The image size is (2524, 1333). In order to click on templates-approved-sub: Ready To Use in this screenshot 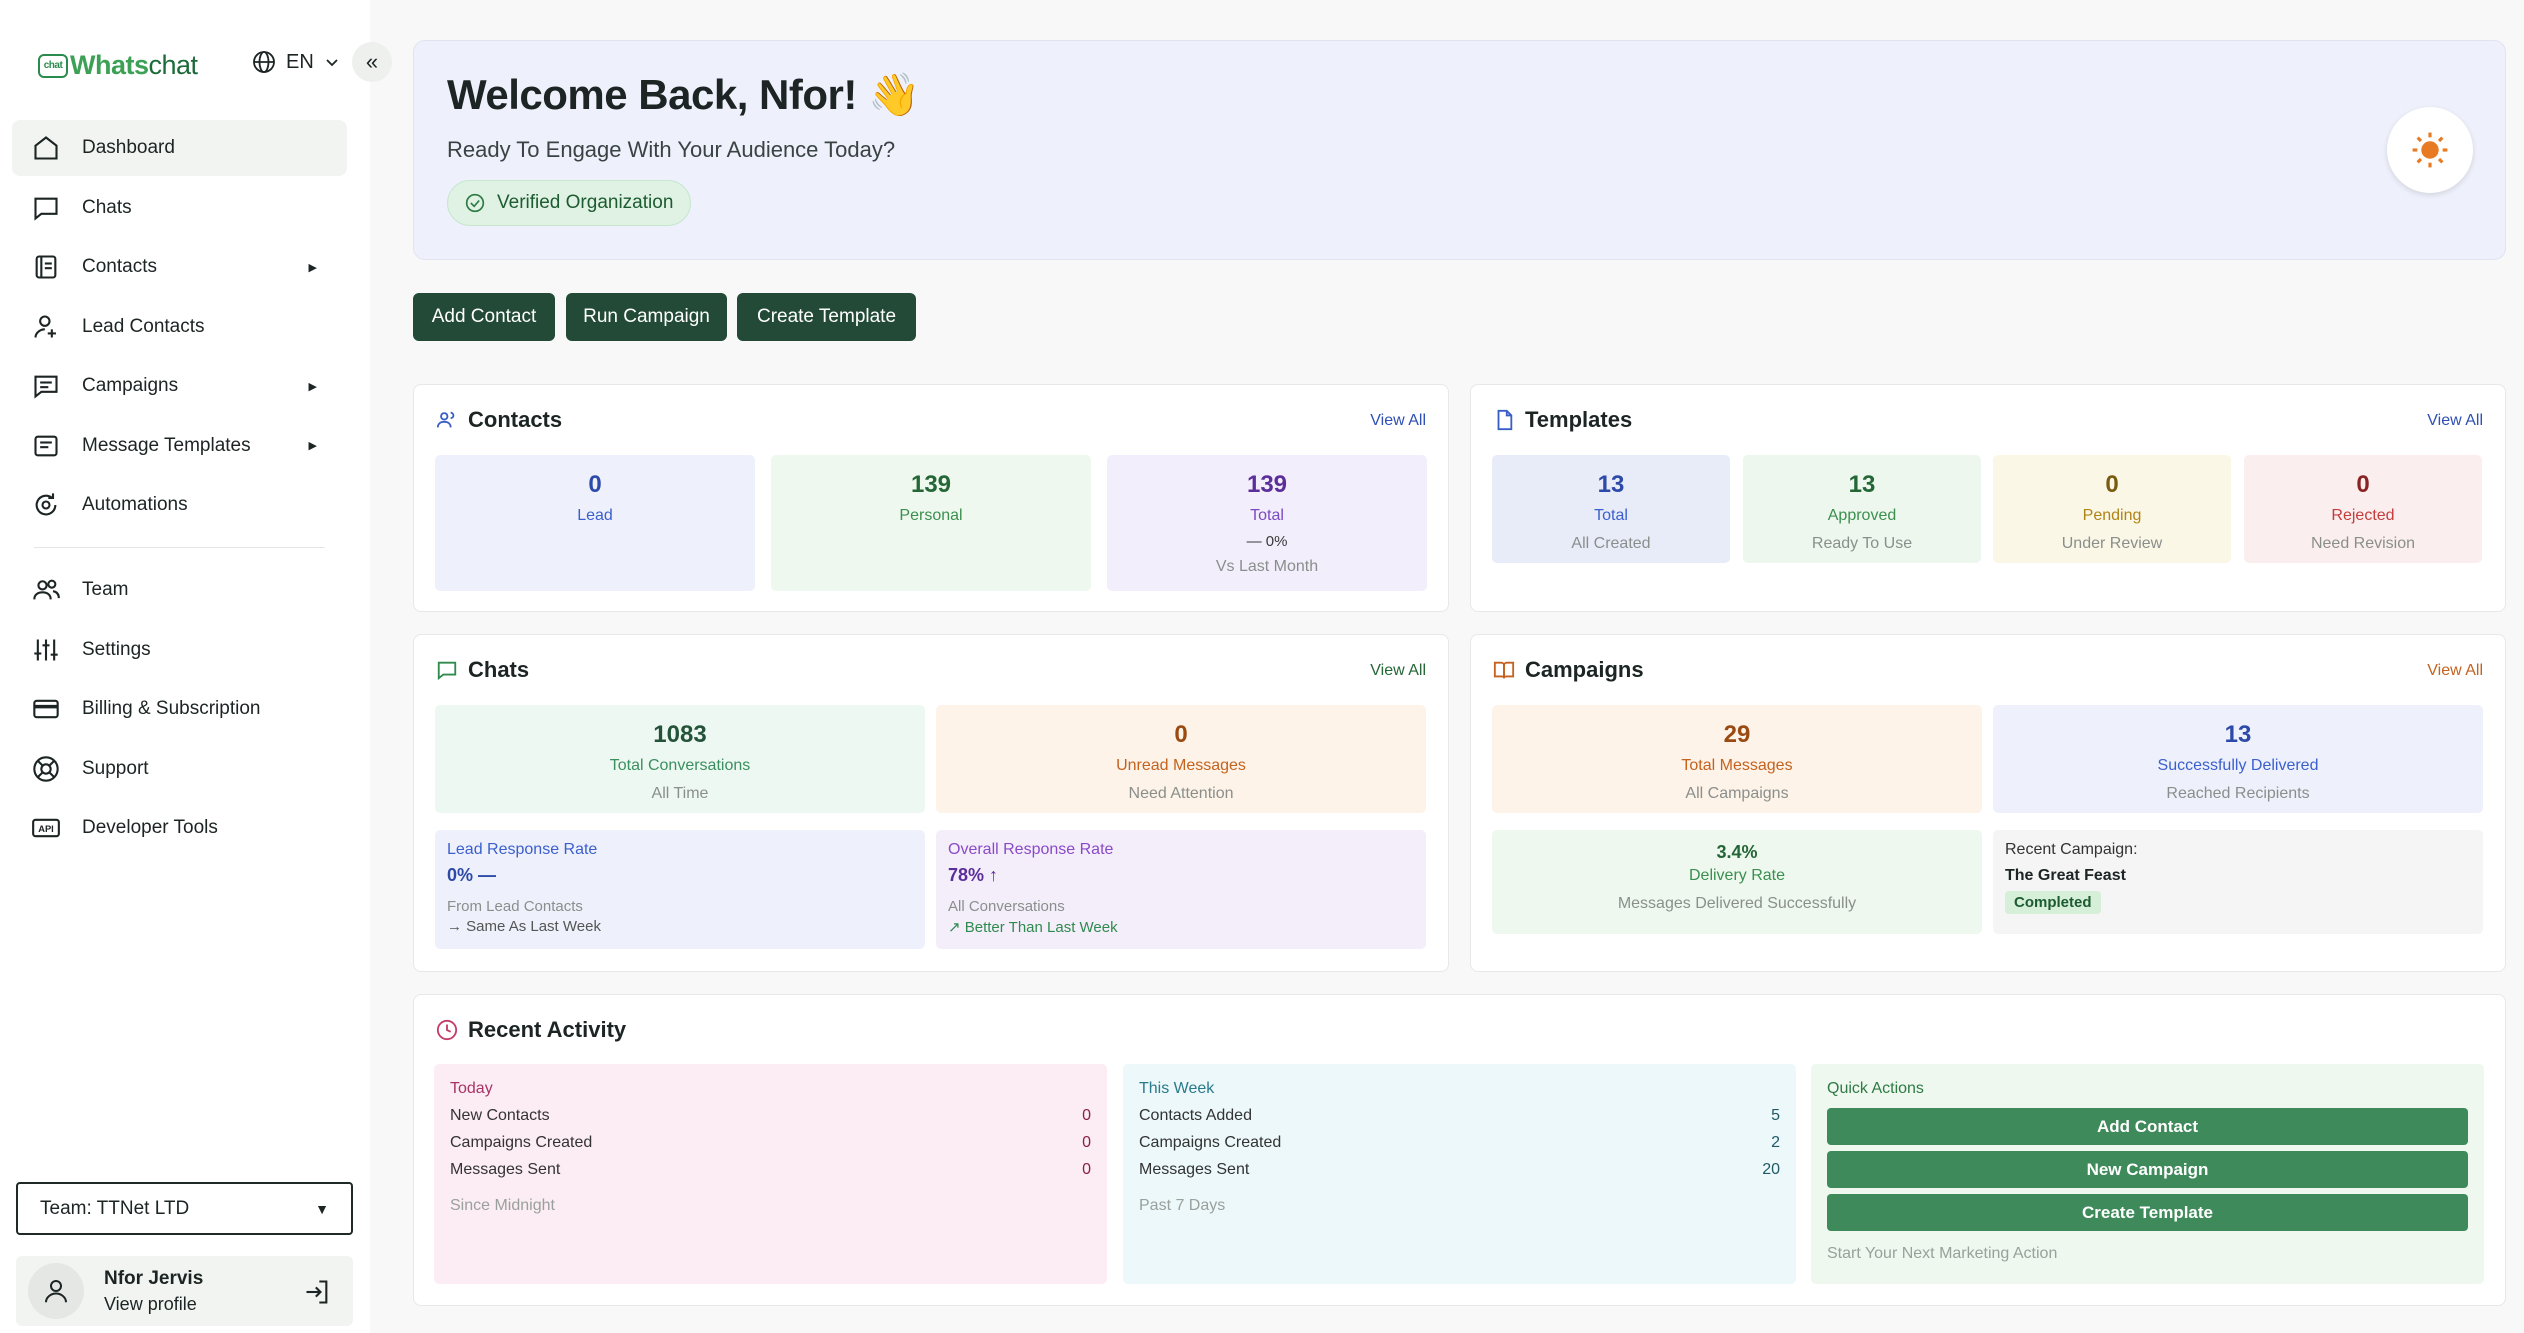, I will do `click(1862, 543)`.